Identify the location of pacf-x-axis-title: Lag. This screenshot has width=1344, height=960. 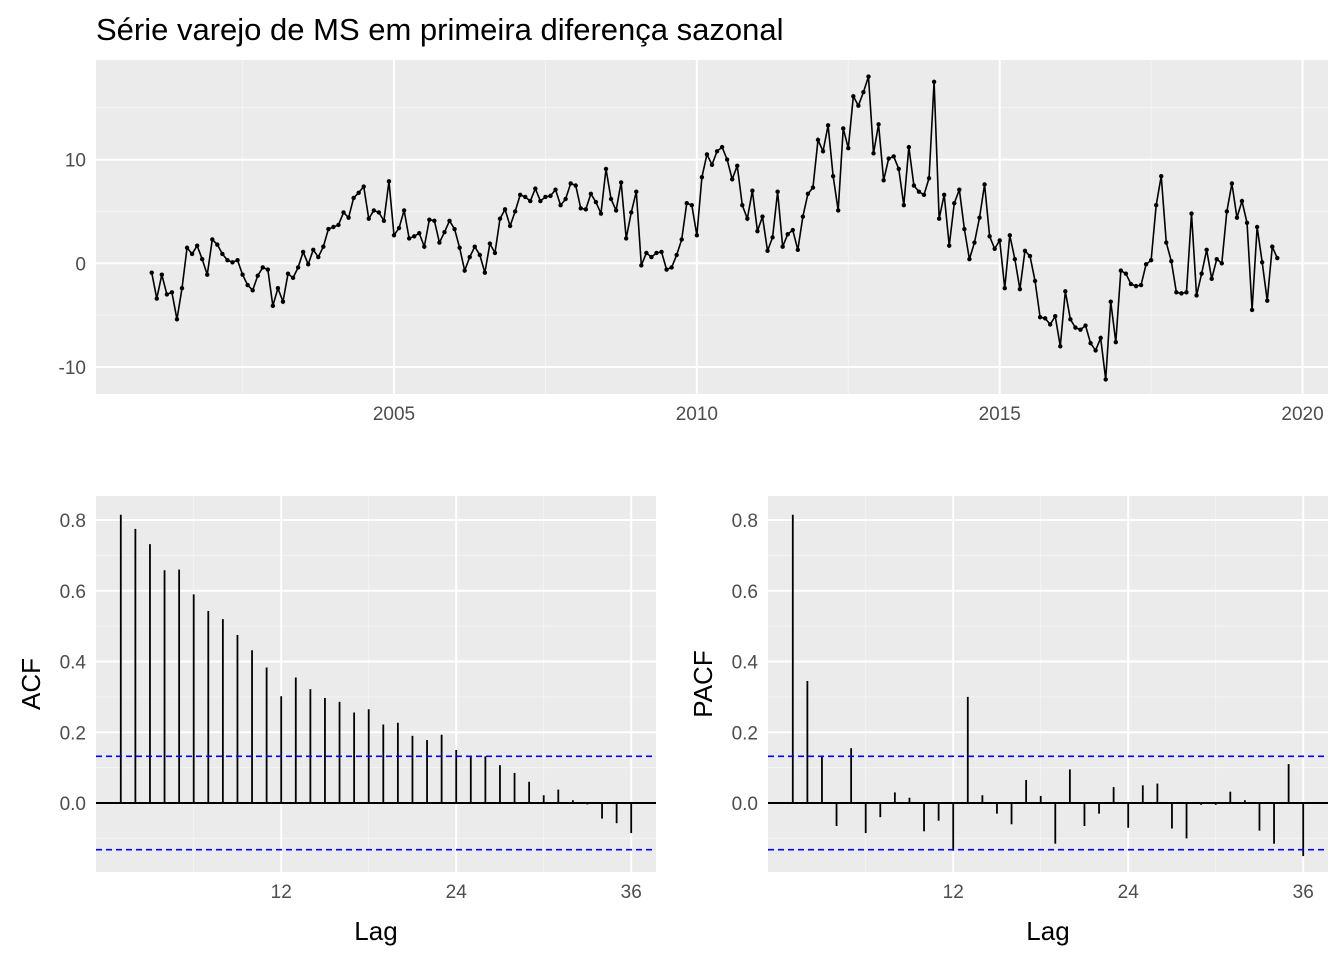
(1047, 931).